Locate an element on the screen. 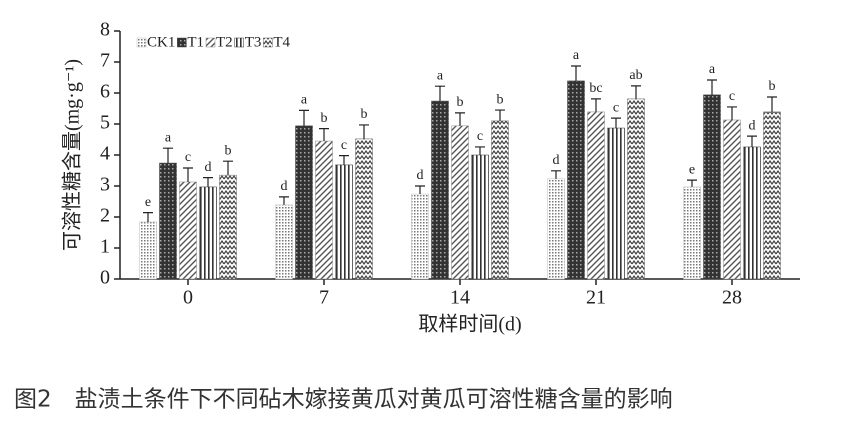 The height and width of the screenshot is (428, 861). x-tick-label: 28 is located at coordinates (732, 298).